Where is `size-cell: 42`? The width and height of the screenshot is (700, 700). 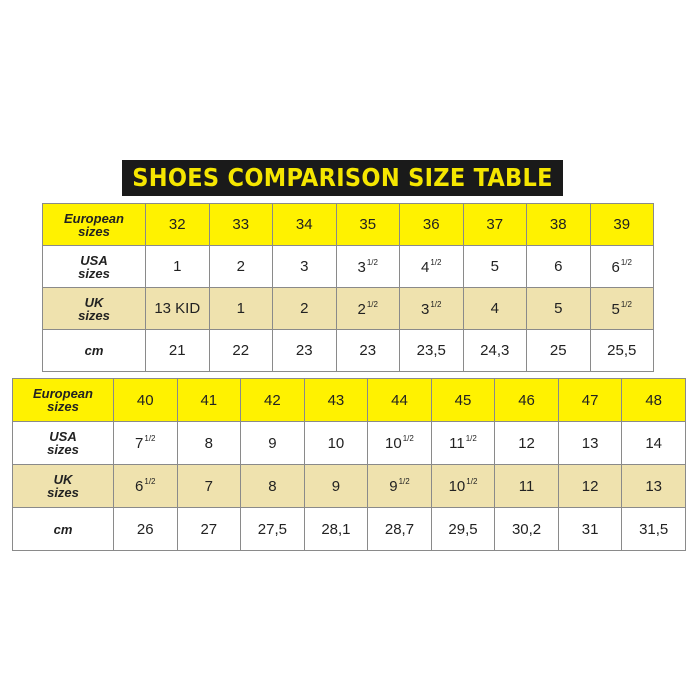
size-cell: 42 is located at coordinates (272, 400).